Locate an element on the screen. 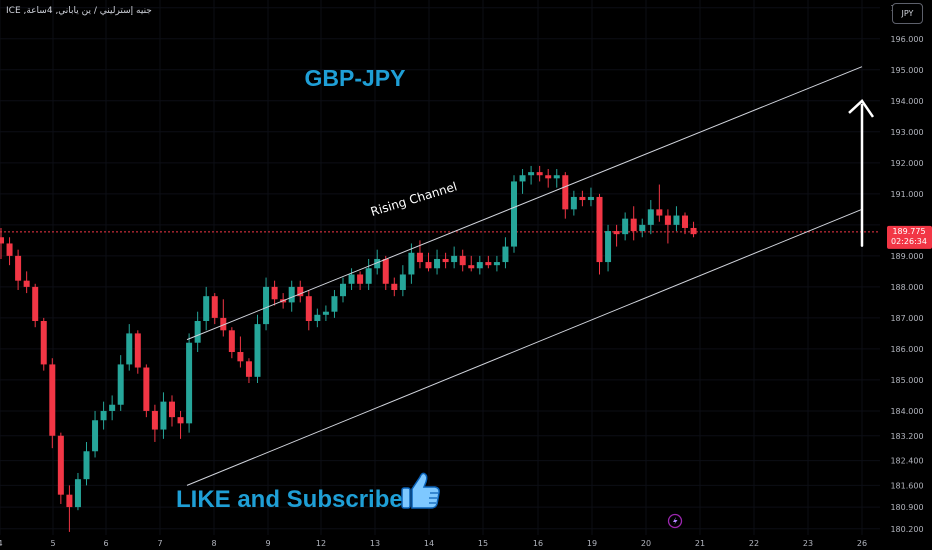  price-tick-label: 180.900 is located at coordinates (906, 507).